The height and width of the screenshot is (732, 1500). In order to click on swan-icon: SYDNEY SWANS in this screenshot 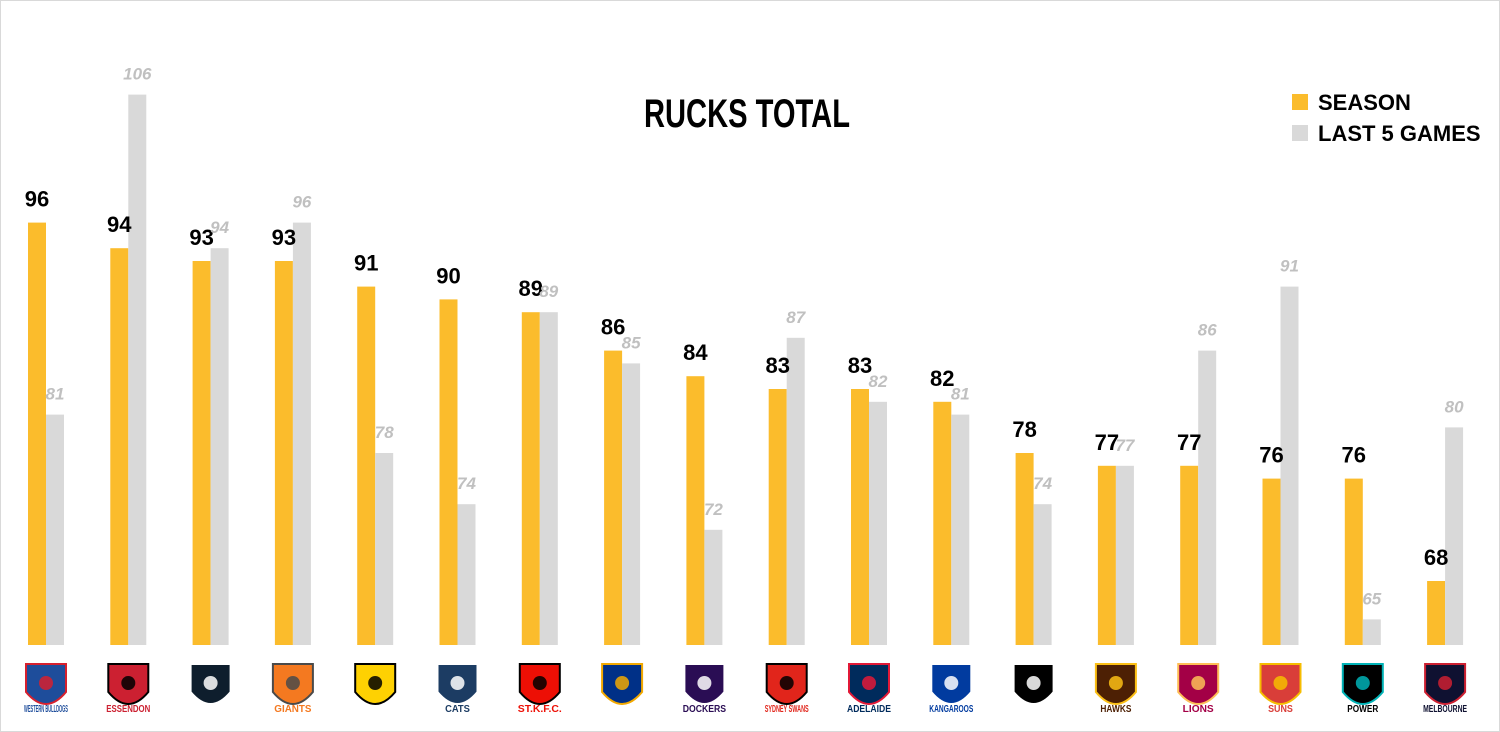, I will do `click(787, 689)`.